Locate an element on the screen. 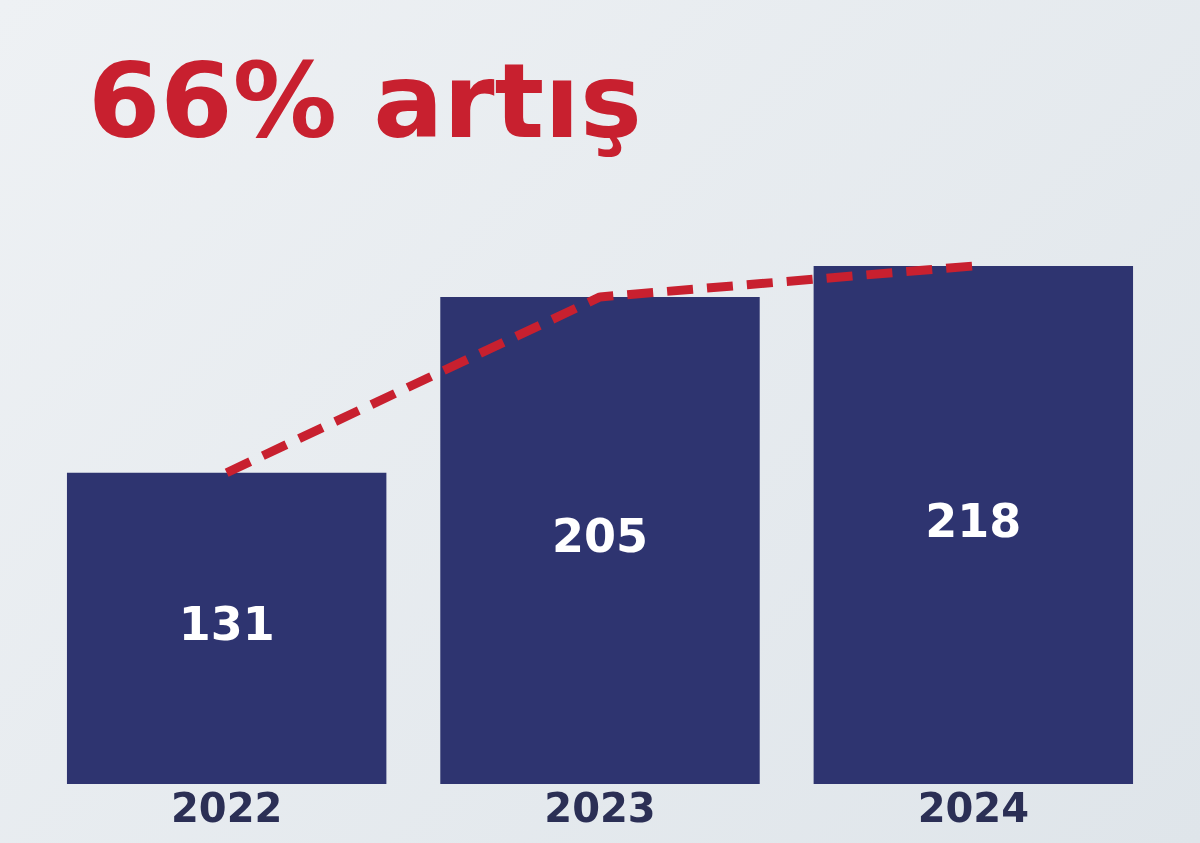 This screenshot has height=843, width=1200. chart-title: 66% artış is located at coordinates (365, 101).